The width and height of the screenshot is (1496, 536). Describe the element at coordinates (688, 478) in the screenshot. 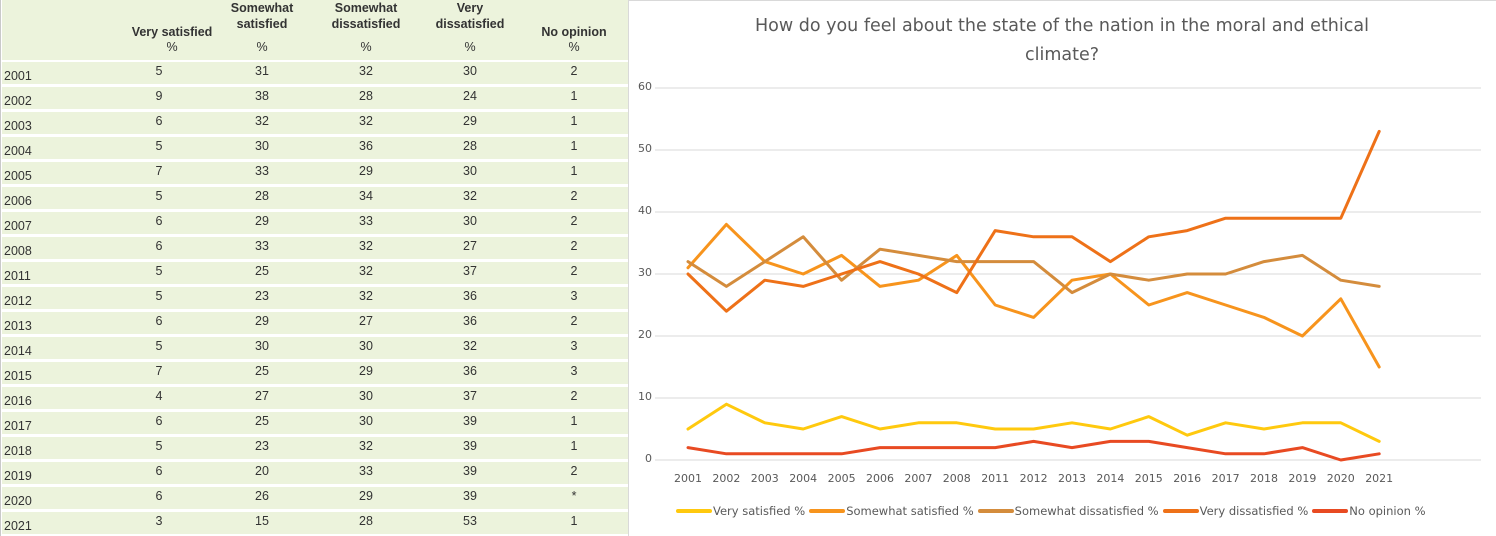

I see `x-tick-label: 2001` at that location.